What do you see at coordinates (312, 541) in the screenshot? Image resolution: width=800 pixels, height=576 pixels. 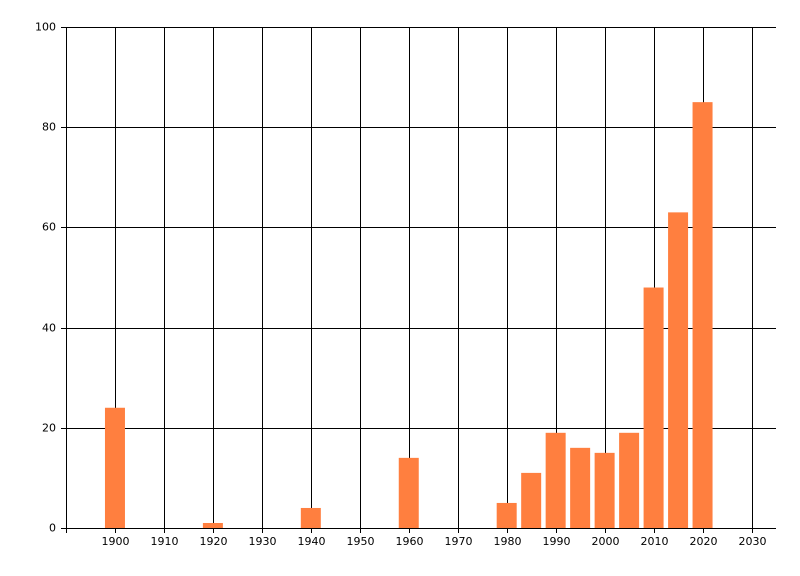 I see `x-tick-label: 1940` at bounding box center [312, 541].